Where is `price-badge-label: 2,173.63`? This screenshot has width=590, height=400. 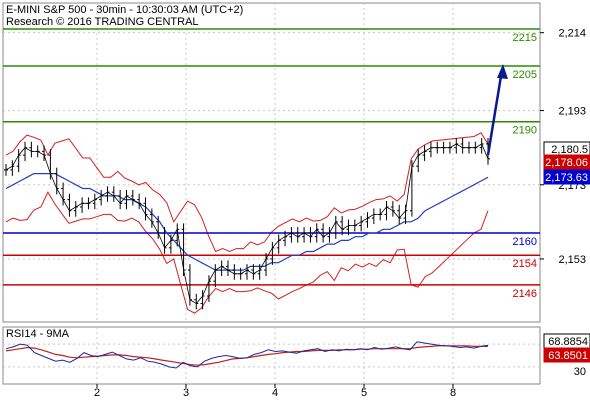 price-badge-label: 2,173.63 is located at coordinates (566, 178).